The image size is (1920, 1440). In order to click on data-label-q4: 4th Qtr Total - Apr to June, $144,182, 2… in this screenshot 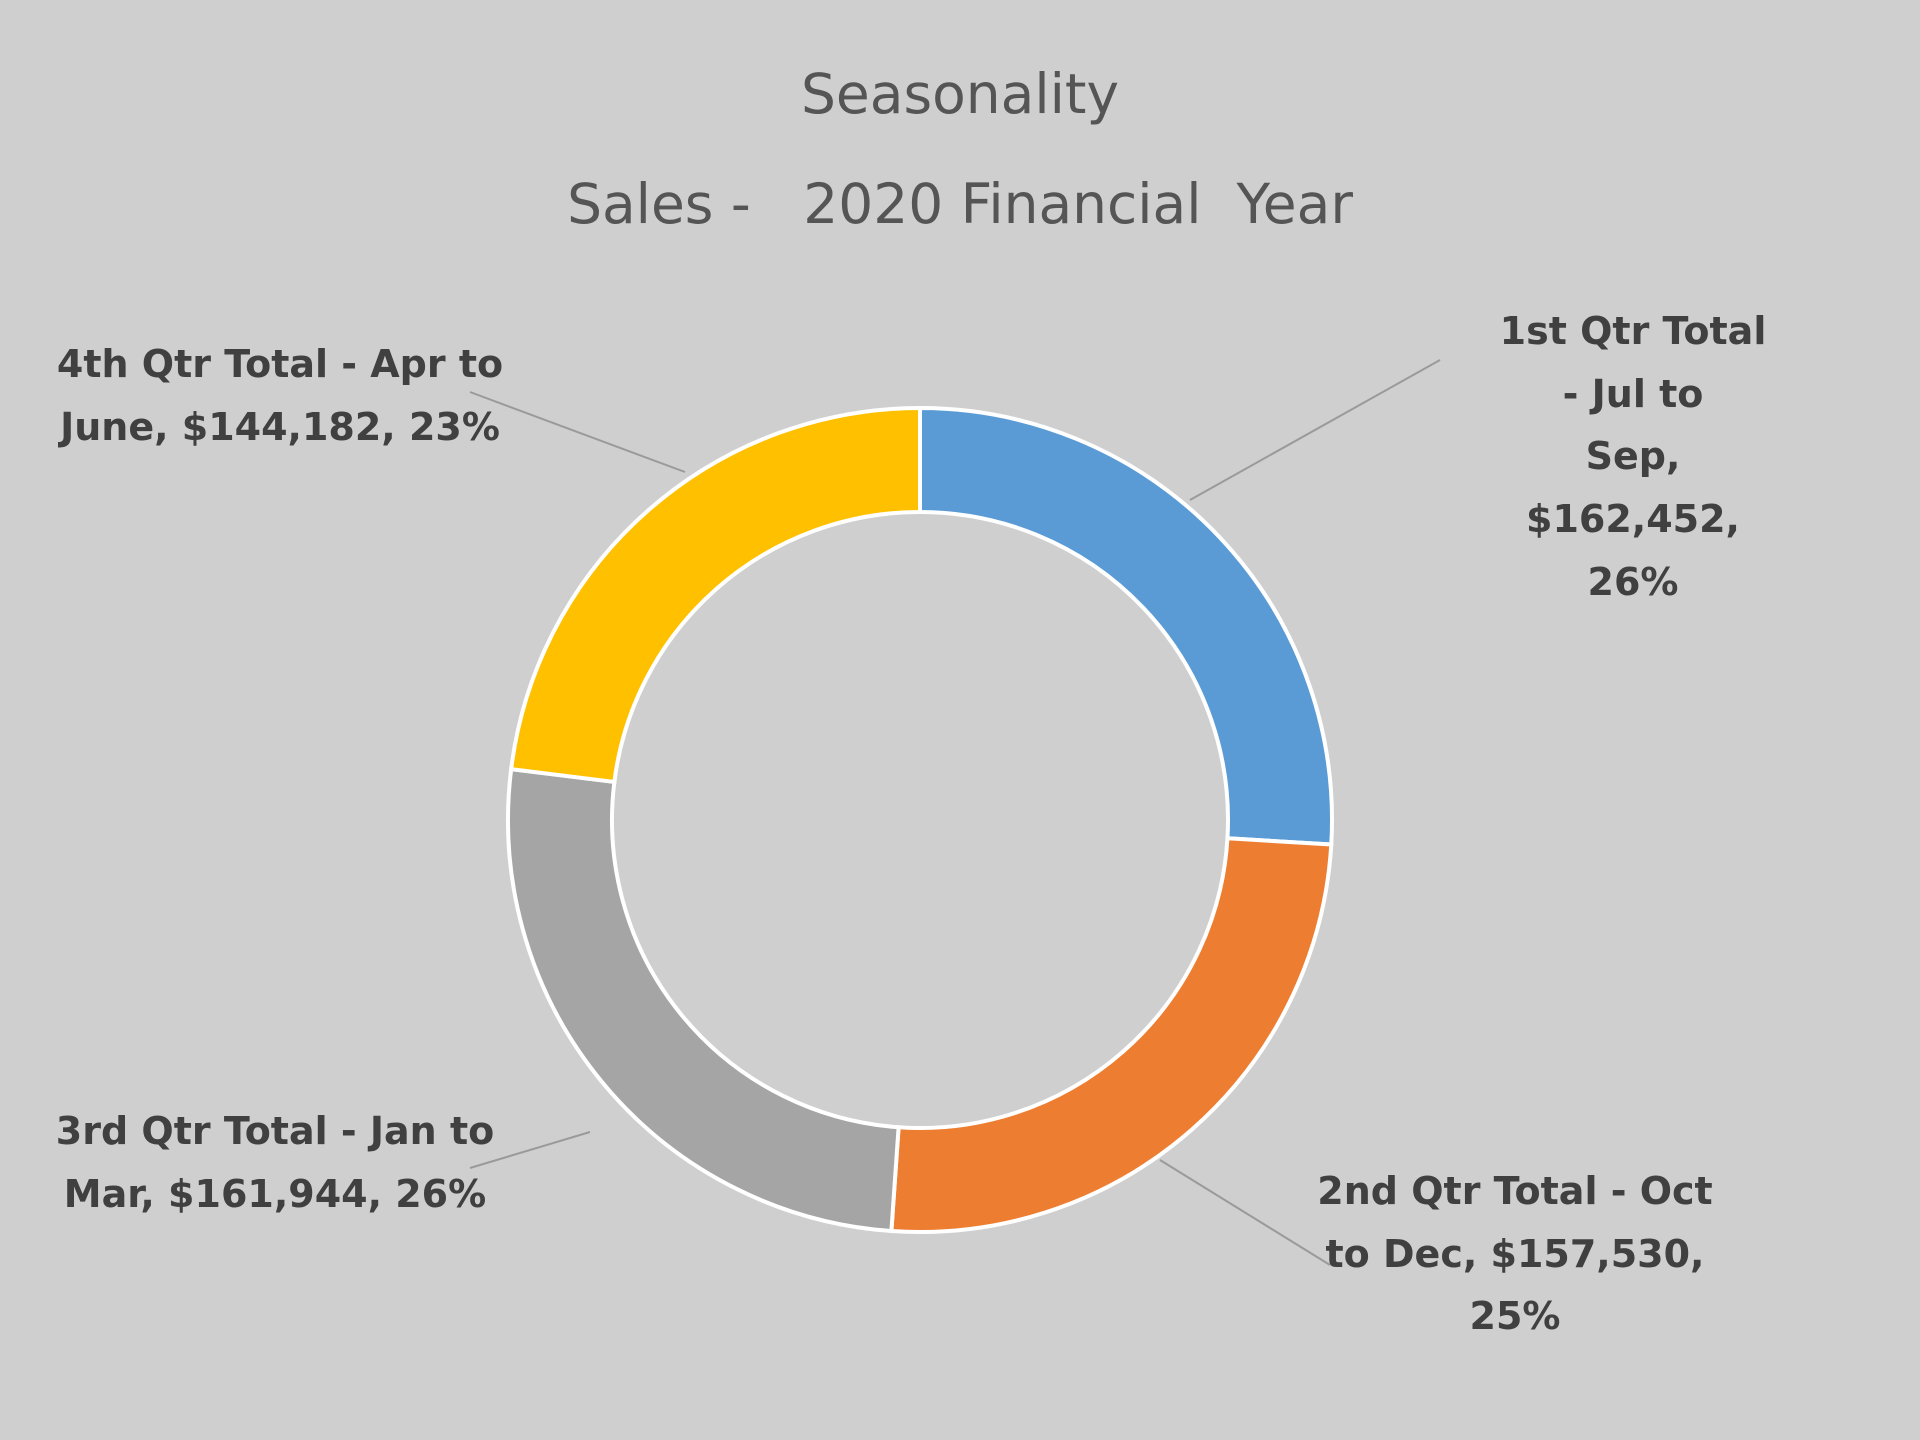, I will do `click(280, 395)`.